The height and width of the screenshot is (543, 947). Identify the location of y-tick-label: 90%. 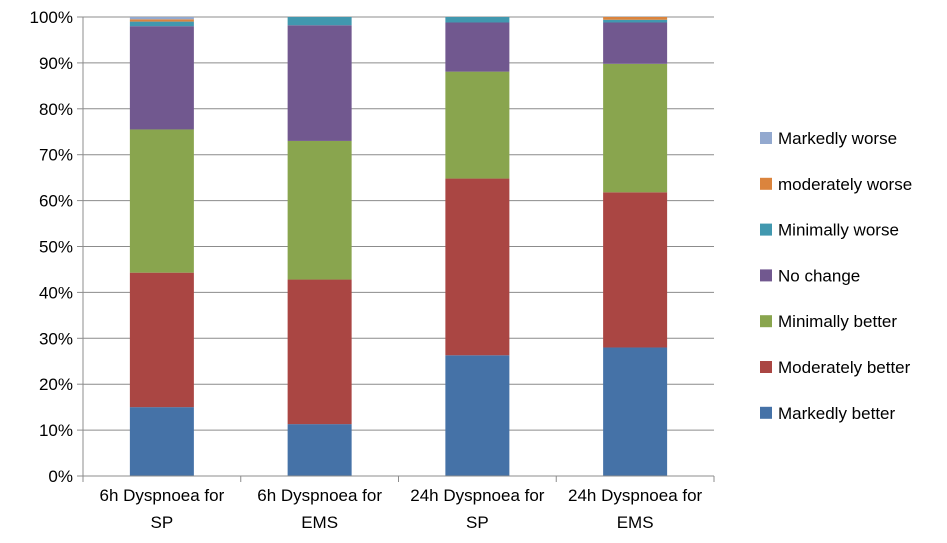
(56, 63).